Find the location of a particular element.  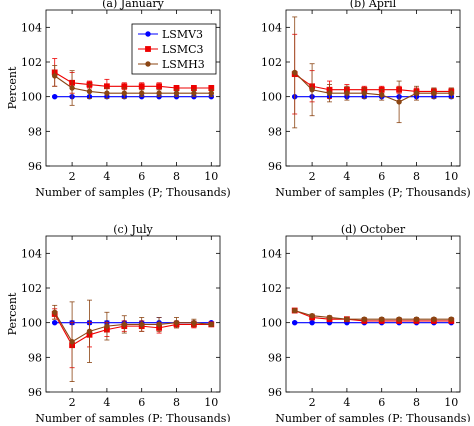

chart-title: (d) October is located at coordinates (373, 229).